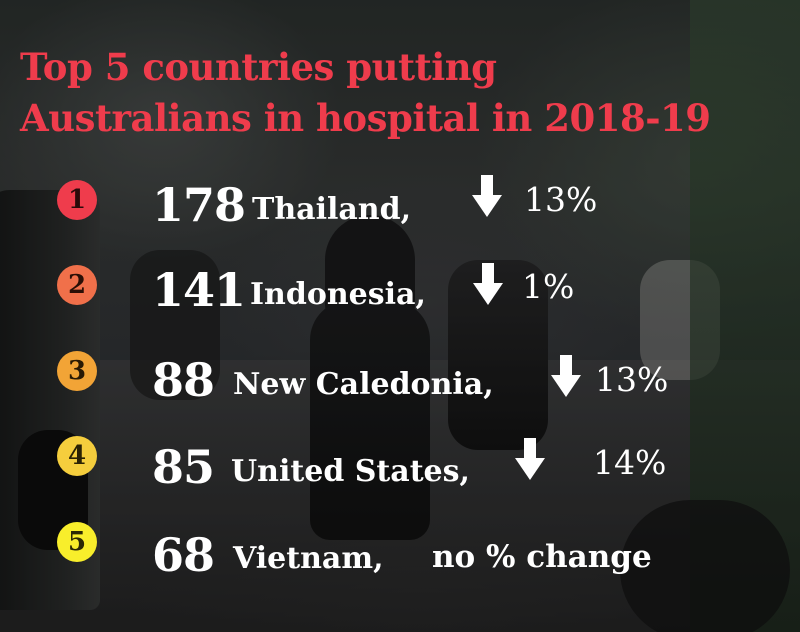 The image size is (800, 632). What do you see at coordinates (370, 420) in the screenshot?
I see `background-motorbike` at bounding box center [370, 420].